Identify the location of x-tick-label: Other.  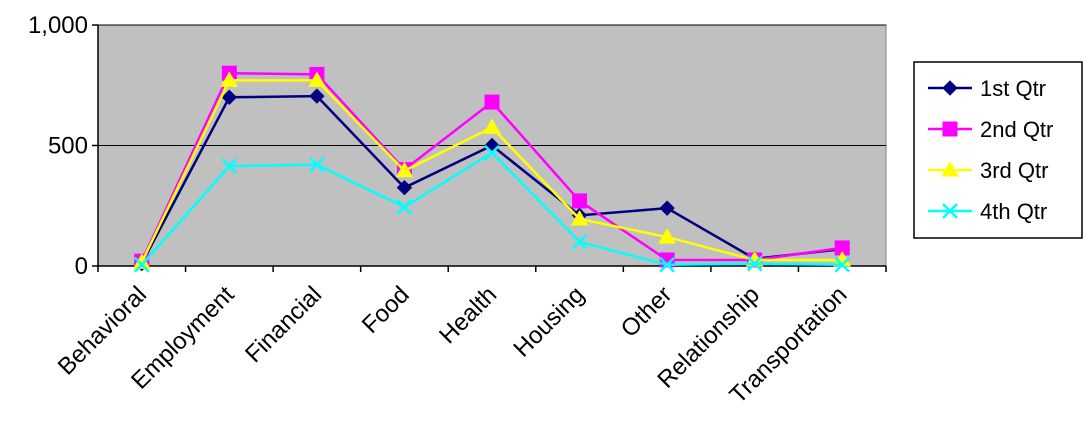
(647, 312).